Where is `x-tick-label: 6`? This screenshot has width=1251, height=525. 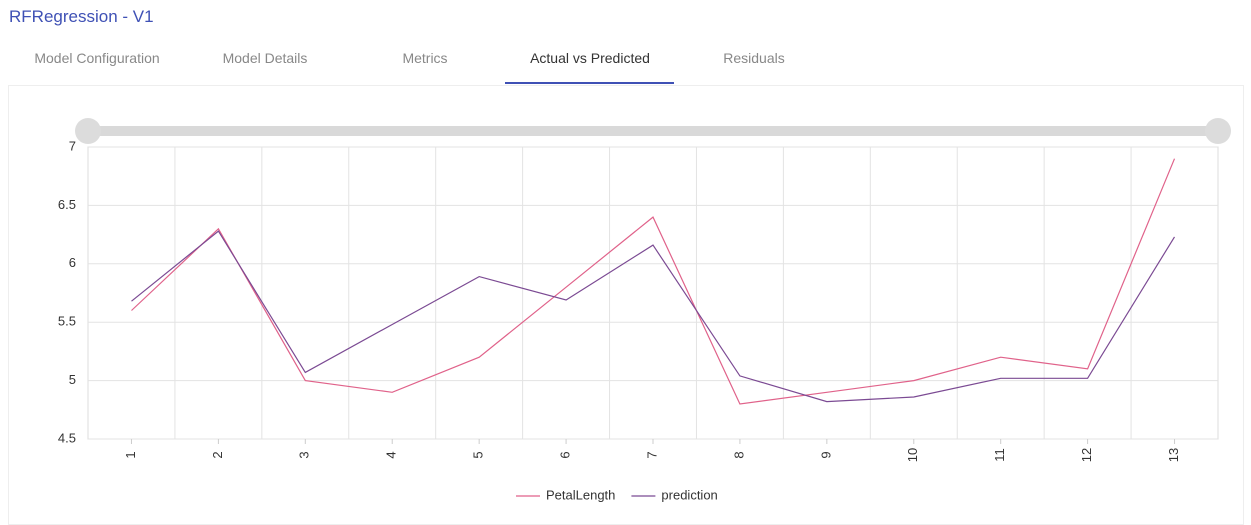
x-tick-label: 6 is located at coordinates (565, 454).